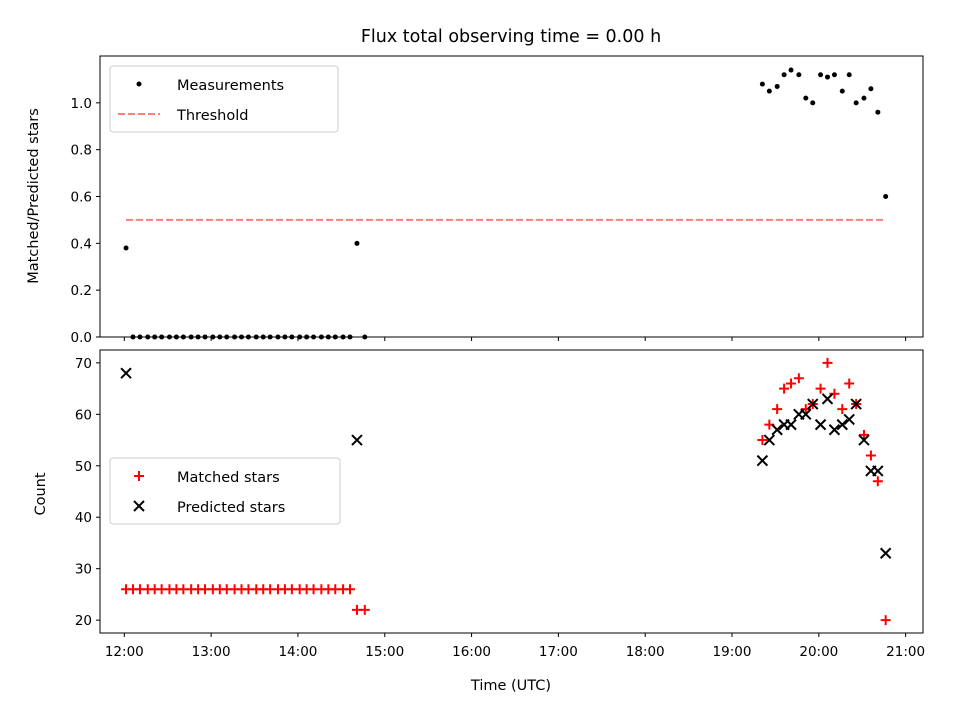 This screenshot has width=960, height=720. What do you see at coordinates (511, 37) in the screenshot?
I see `chart-title: Flux total observing time = 0.00 h` at bounding box center [511, 37].